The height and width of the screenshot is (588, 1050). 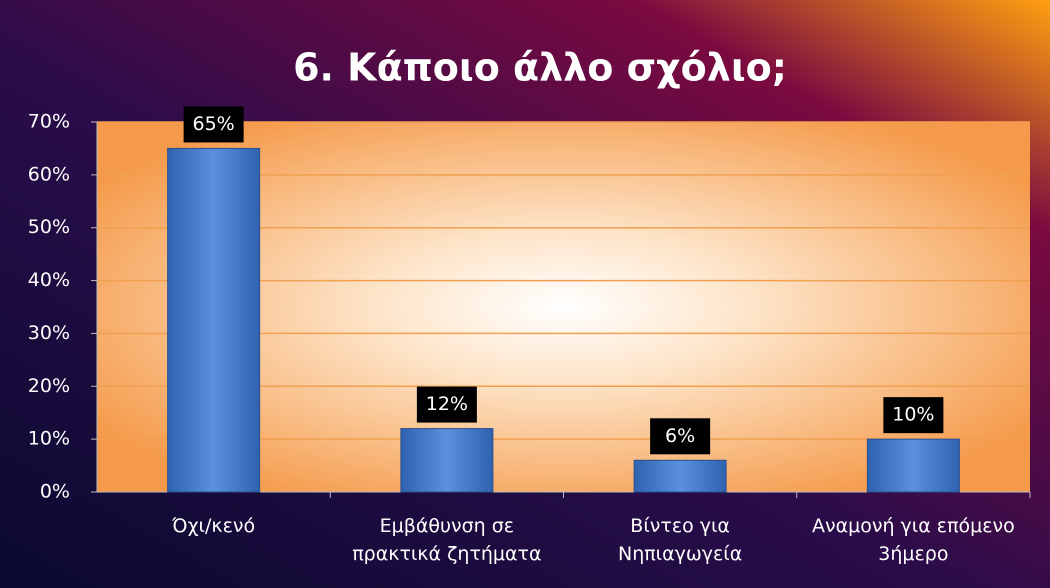 I want to click on x-tick-label: Βίντεο για Νηπιαγωγεία, so click(x=680, y=540).